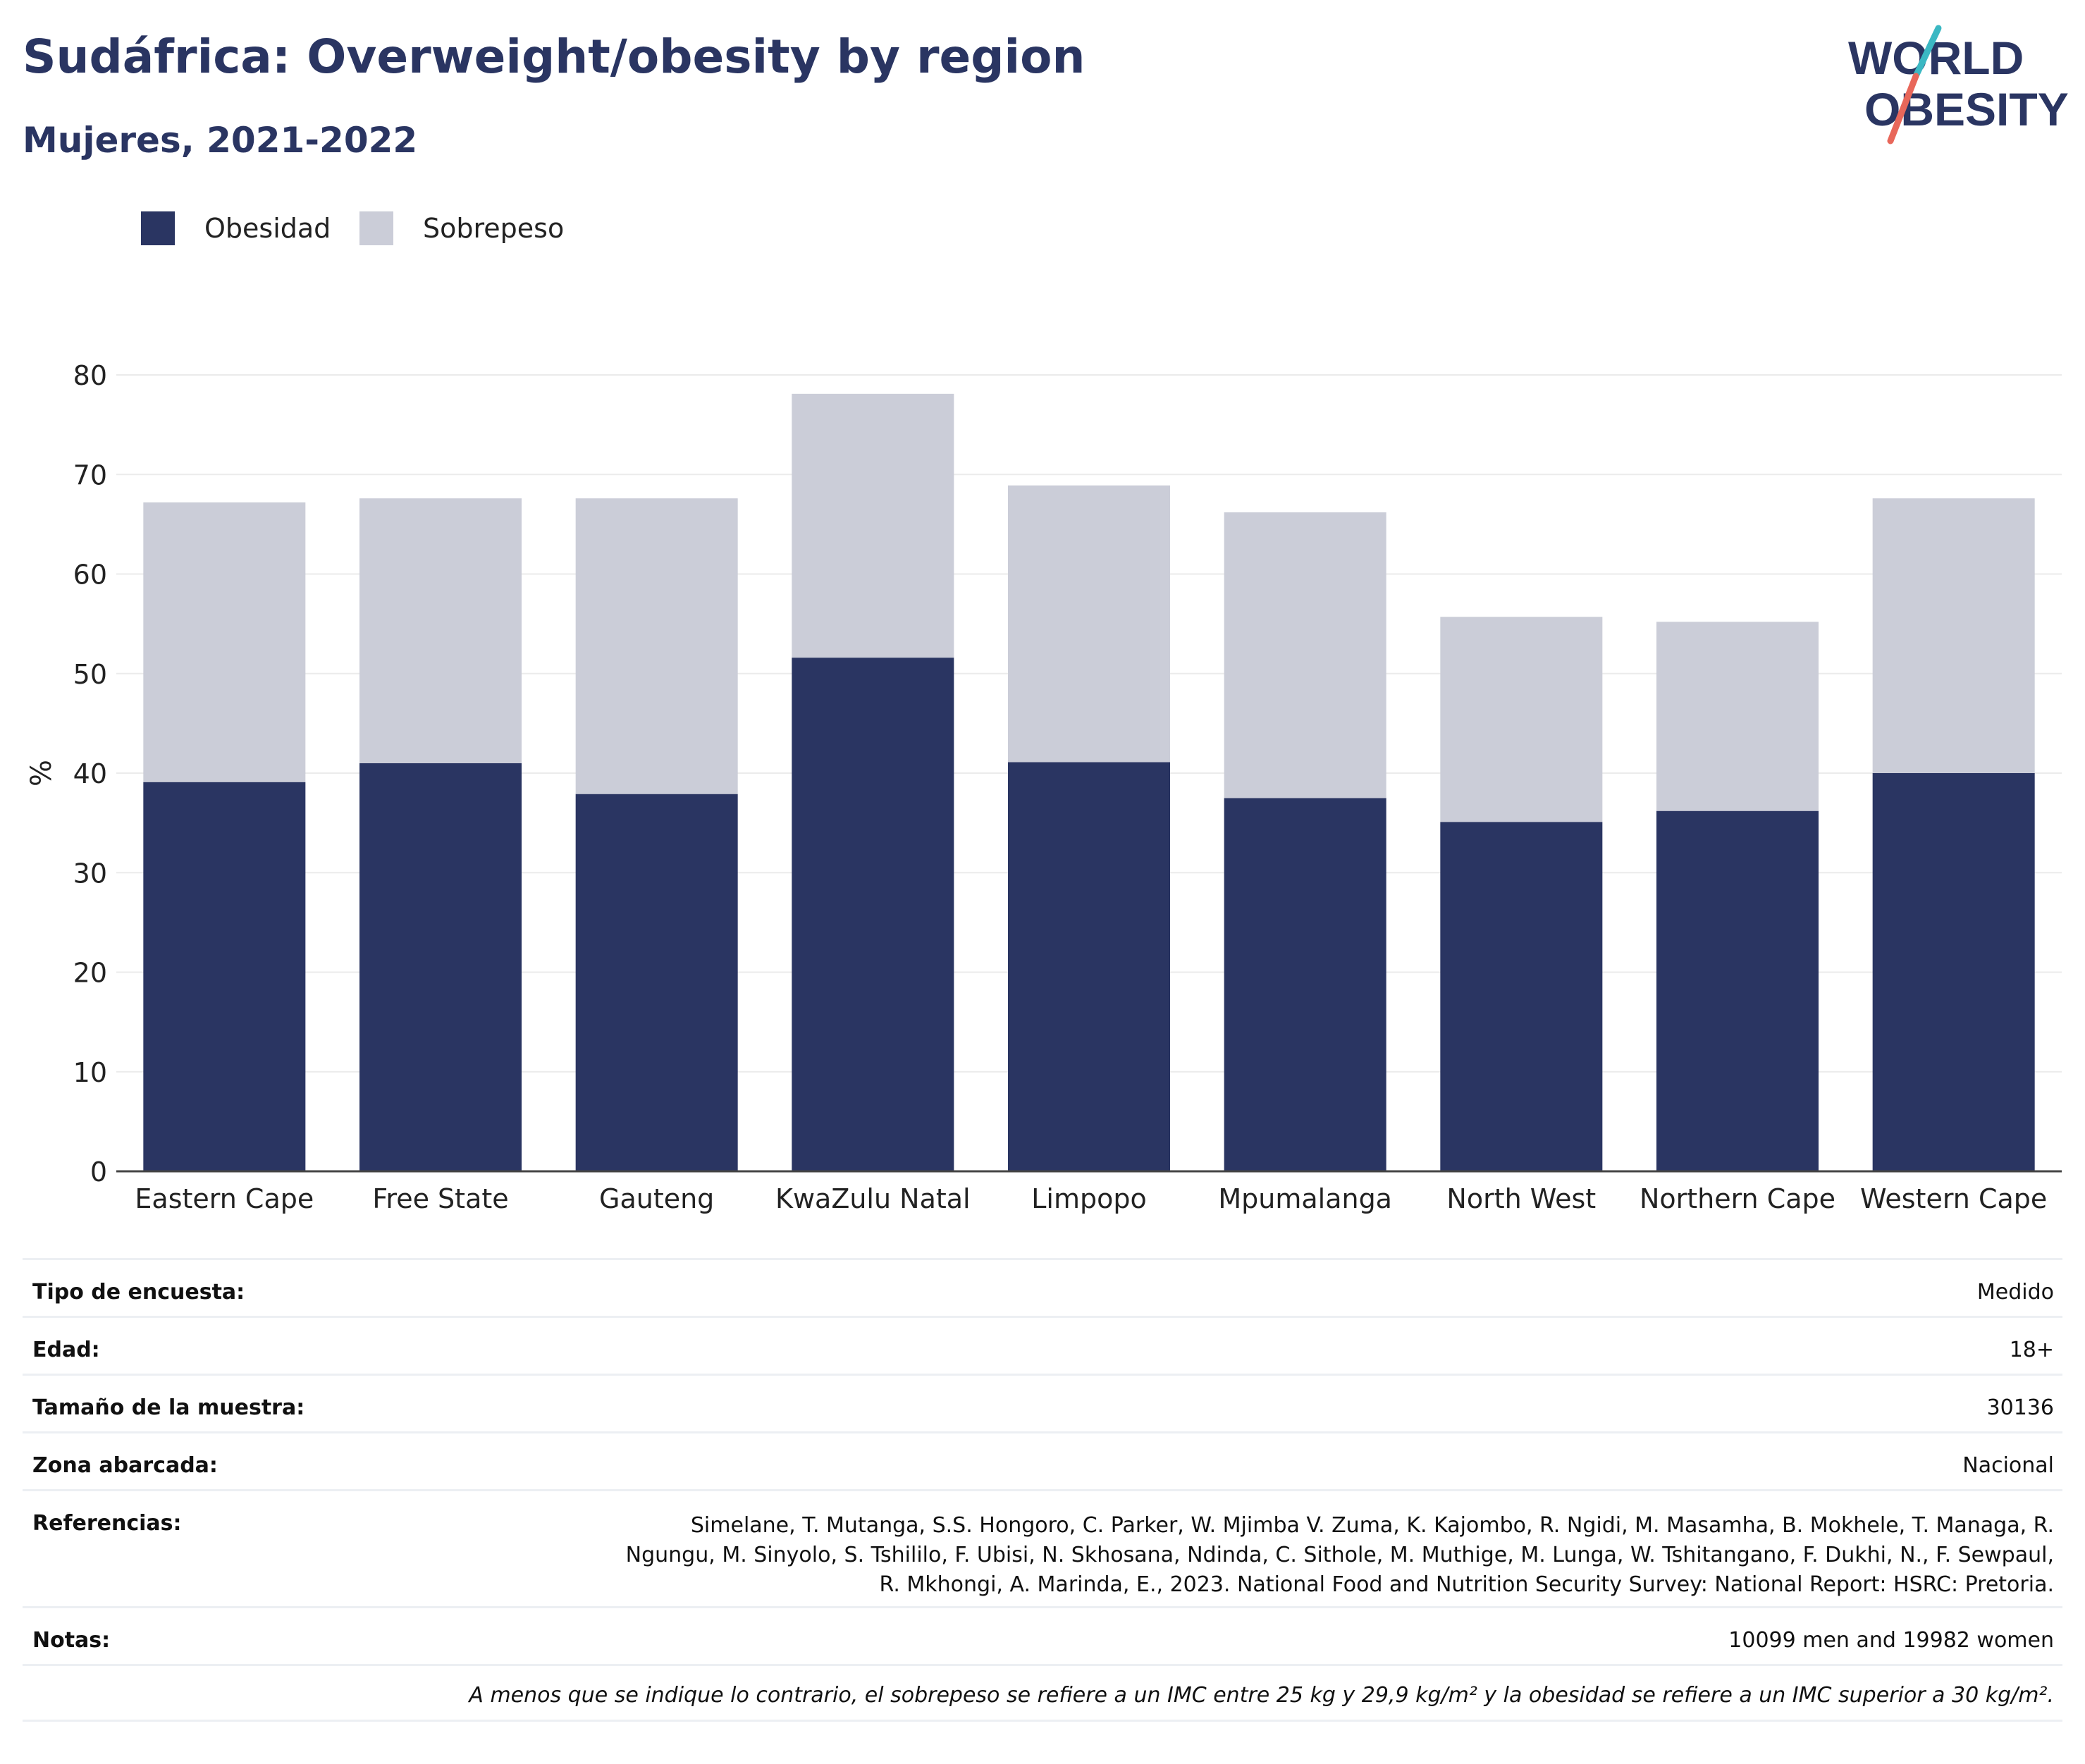  What do you see at coordinates (224, 1198) in the screenshot?
I see `x-tick-label: Eastern Cape` at bounding box center [224, 1198].